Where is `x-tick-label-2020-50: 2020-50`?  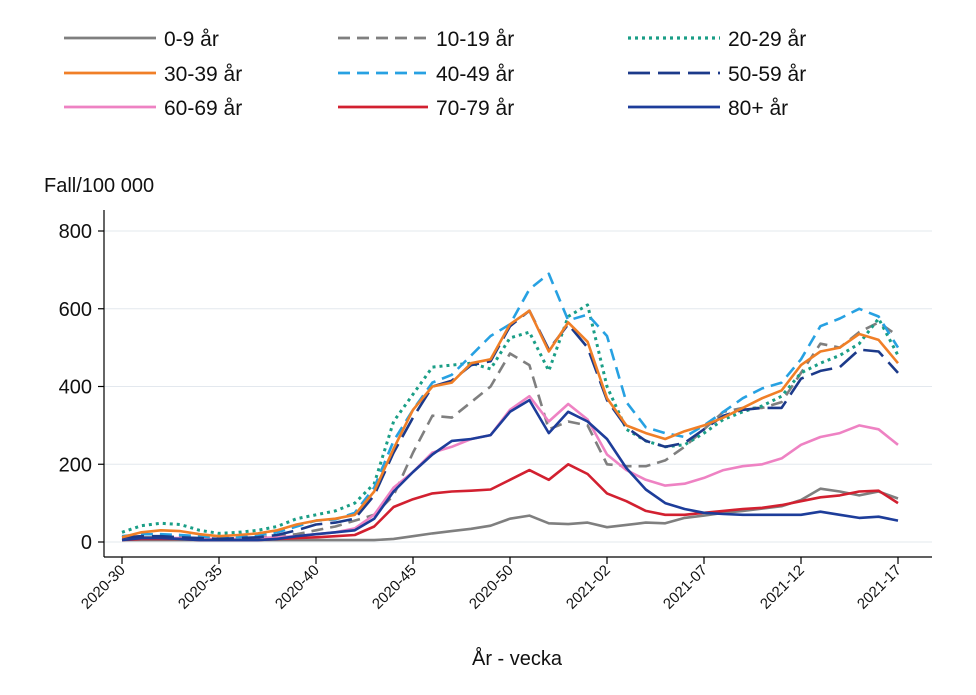
x-tick-label-2020-50: 2020-50 is located at coordinates (491, 587).